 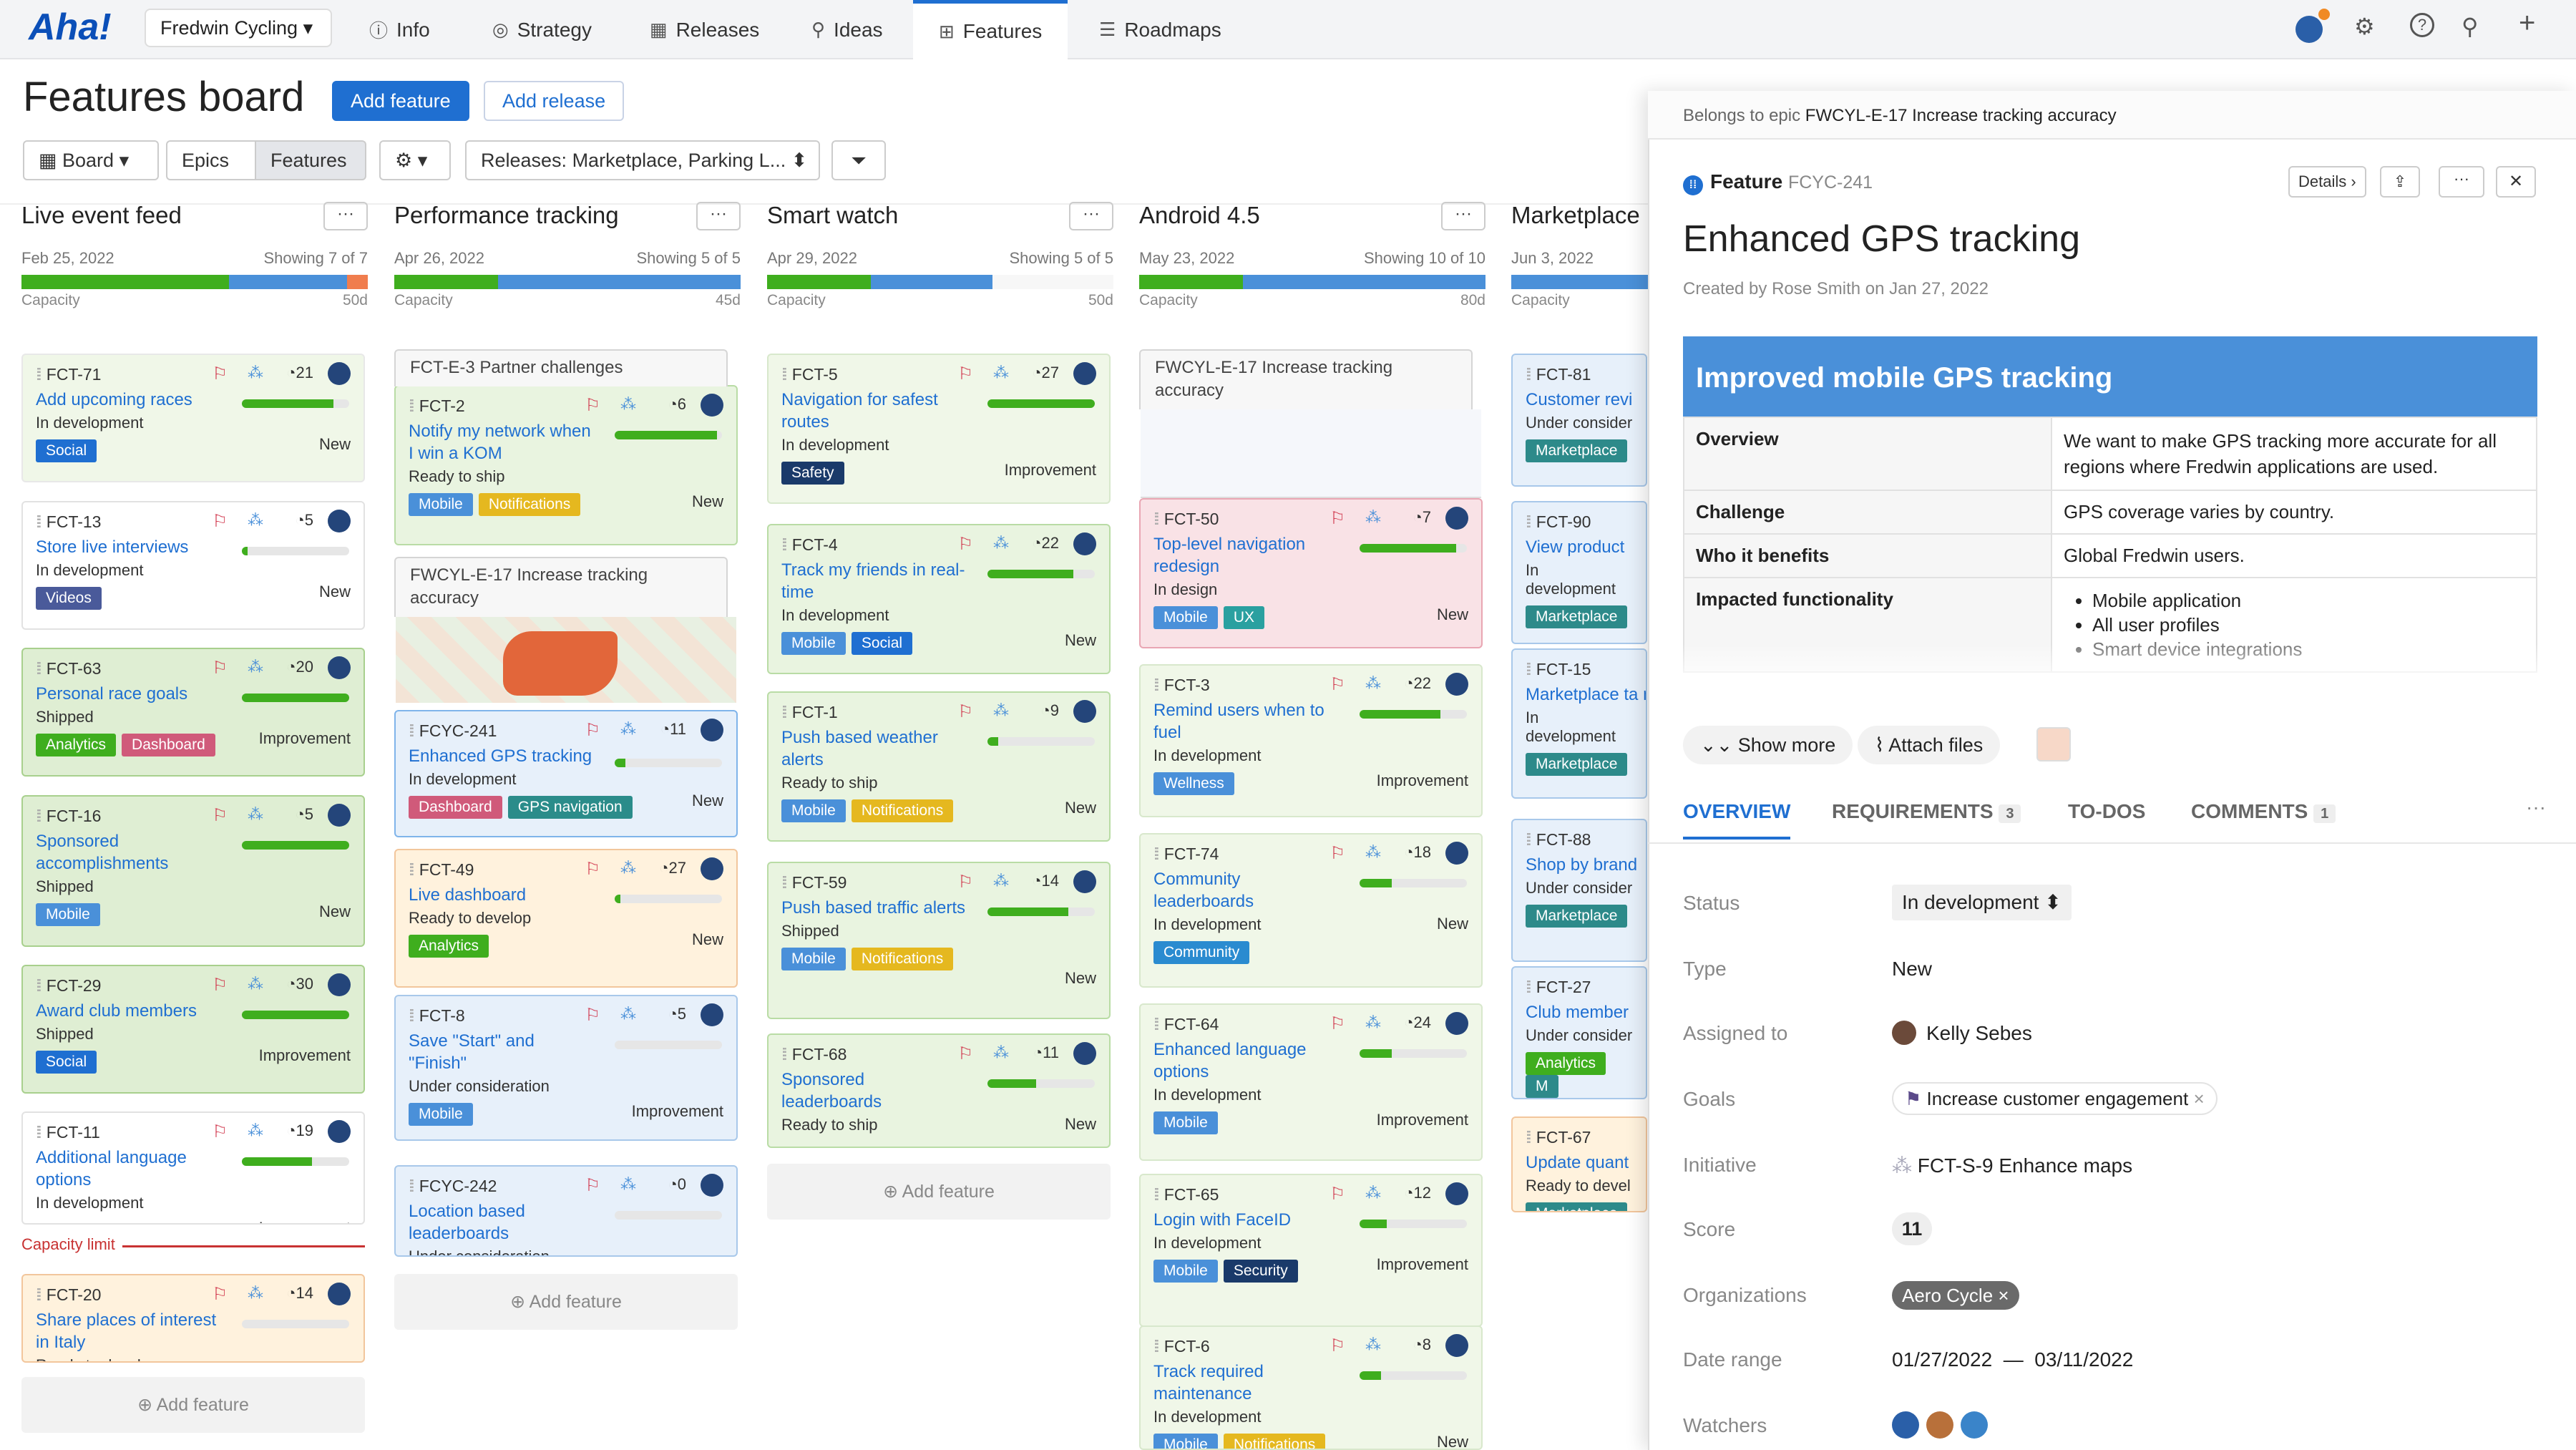 What do you see at coordinates (2055, 1098) in the screenshot?
I see `goal-chip: ⚑ Increase customer engagement ×` at bounding box center [2055, 1098].